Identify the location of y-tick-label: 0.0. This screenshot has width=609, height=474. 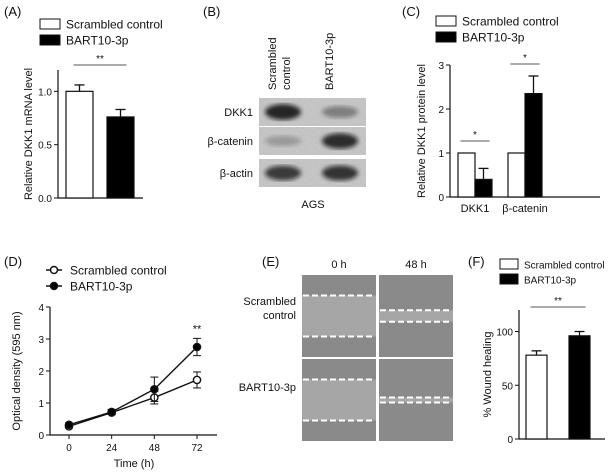
(45, 199).